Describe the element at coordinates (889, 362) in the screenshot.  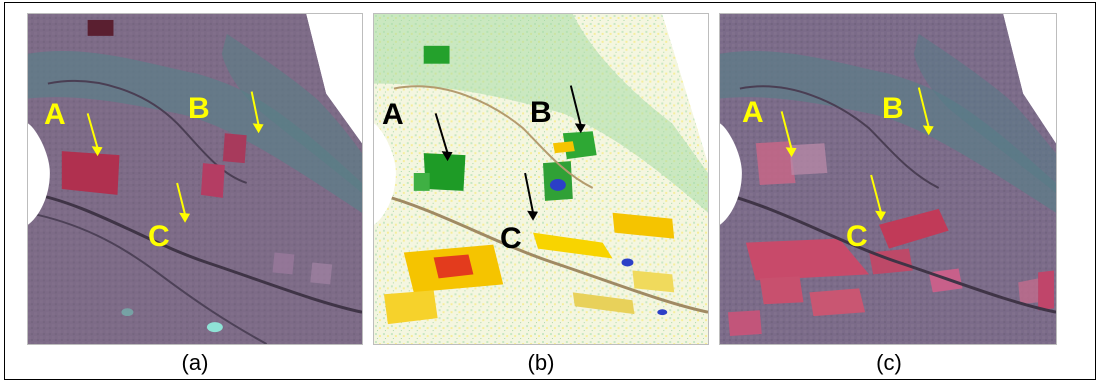
I see `caption-c: (c)` at that location.